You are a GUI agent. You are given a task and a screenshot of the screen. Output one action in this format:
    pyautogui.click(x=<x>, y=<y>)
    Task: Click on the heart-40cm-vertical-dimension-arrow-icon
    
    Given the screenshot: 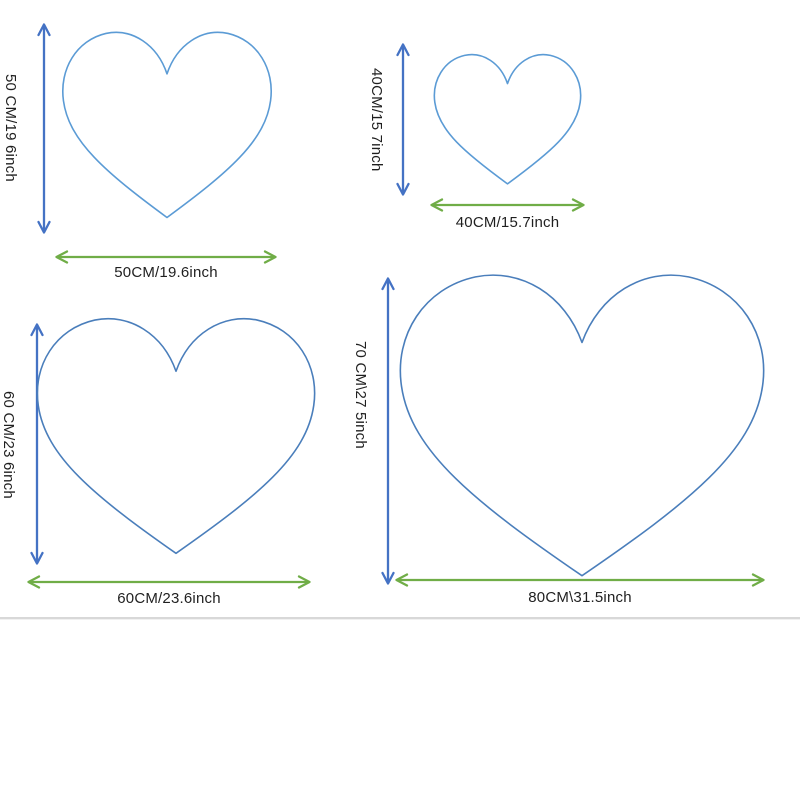 What is the action you would take?
    pyautogui.click(x=403, y=119)
    